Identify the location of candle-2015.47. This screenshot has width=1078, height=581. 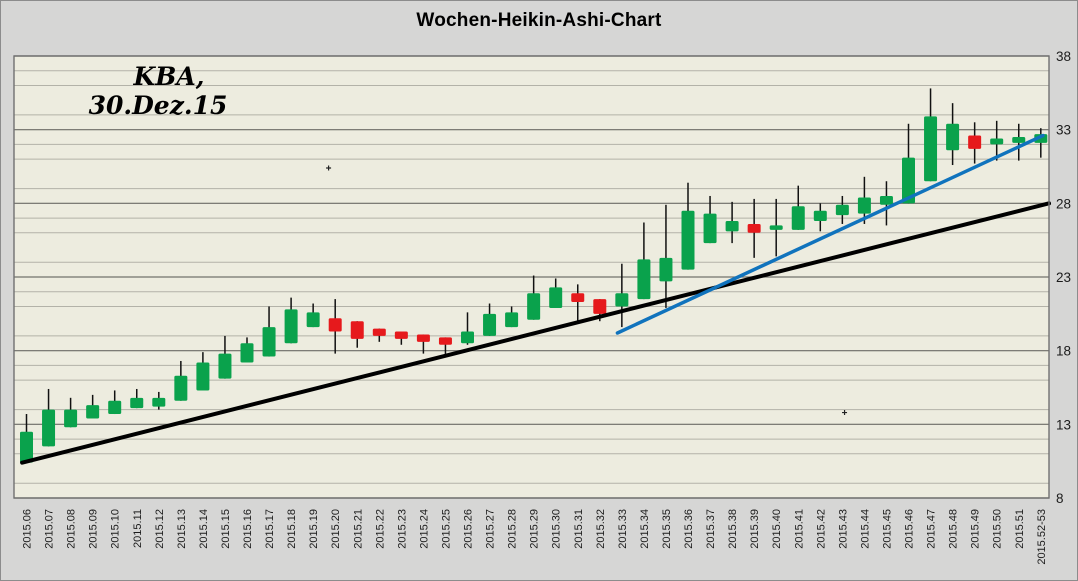
(931, 135).